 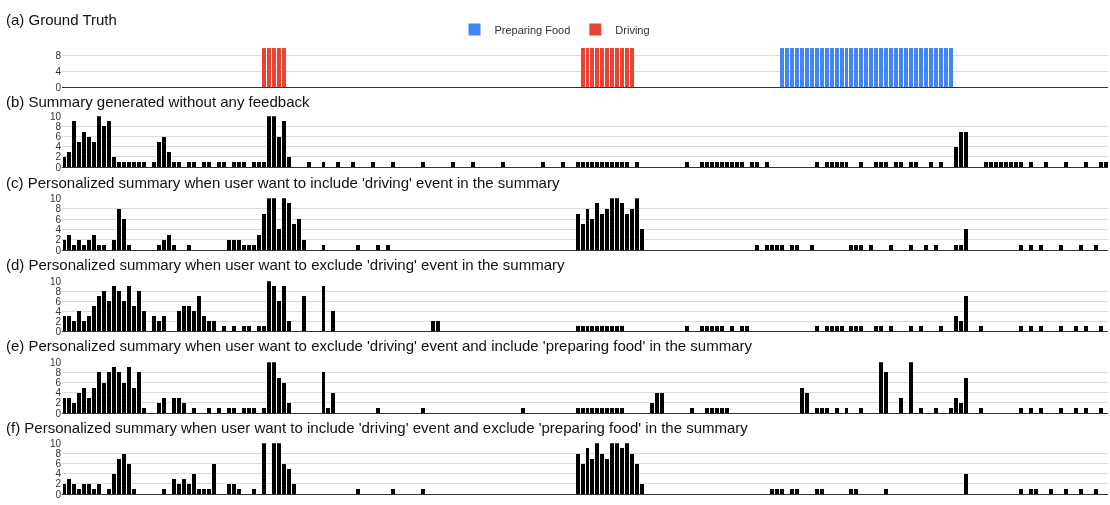 What do you see at coordinates (285, 264) in the screenshot?
I see `chart-title: (d) Personalized summary when user want to exclude 'driving' event in the summary` at bounding box center [285, 264].